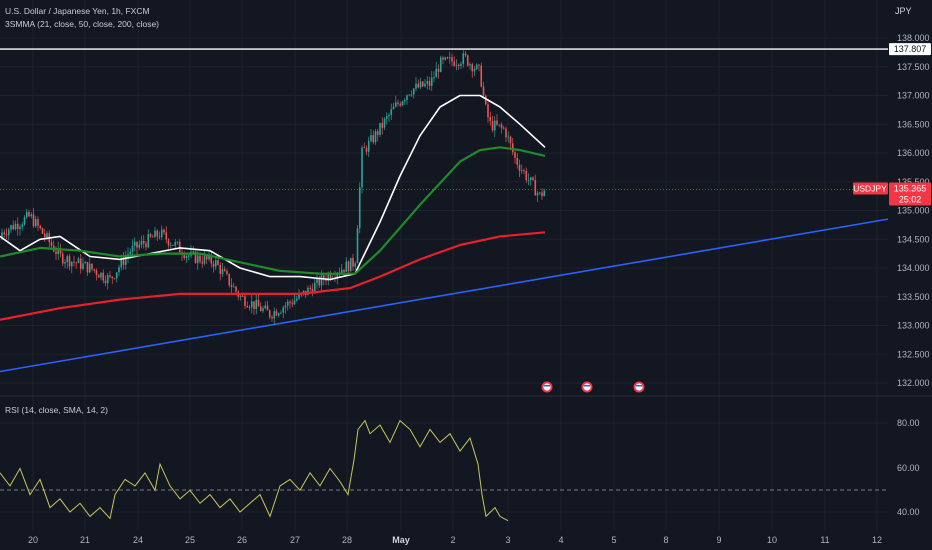  Describe the element at coordinates (772, 540) in the screenshot. I see `time-tick: 10` at that location.